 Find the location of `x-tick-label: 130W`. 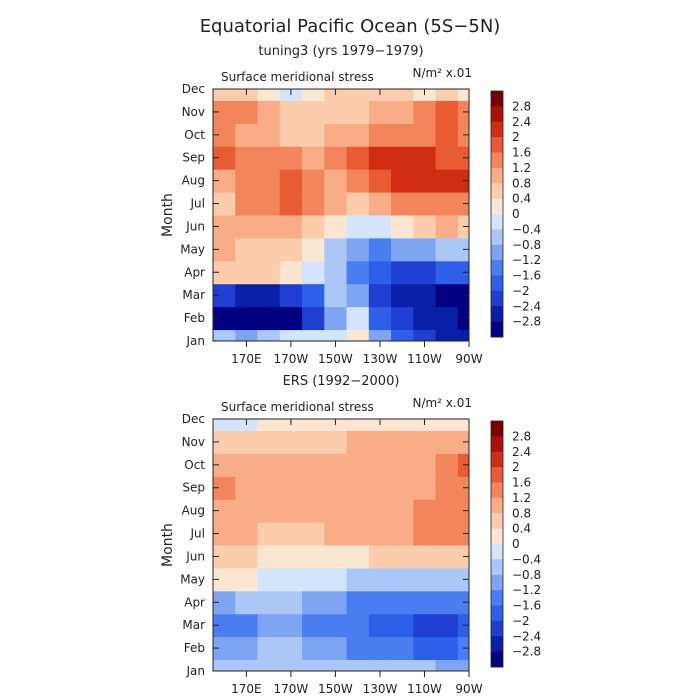

x-tick-label: 130W is located at coordinates (380, 689).